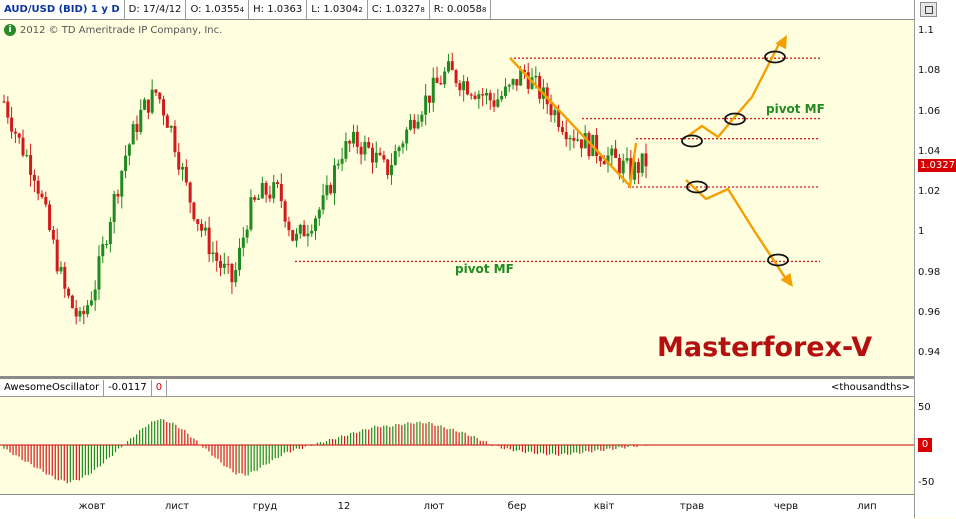 The image size is (956, 519). Describe the element at coordinates (92, 506) in the screenshot. I see `time-tick-label: жовт` at that location.